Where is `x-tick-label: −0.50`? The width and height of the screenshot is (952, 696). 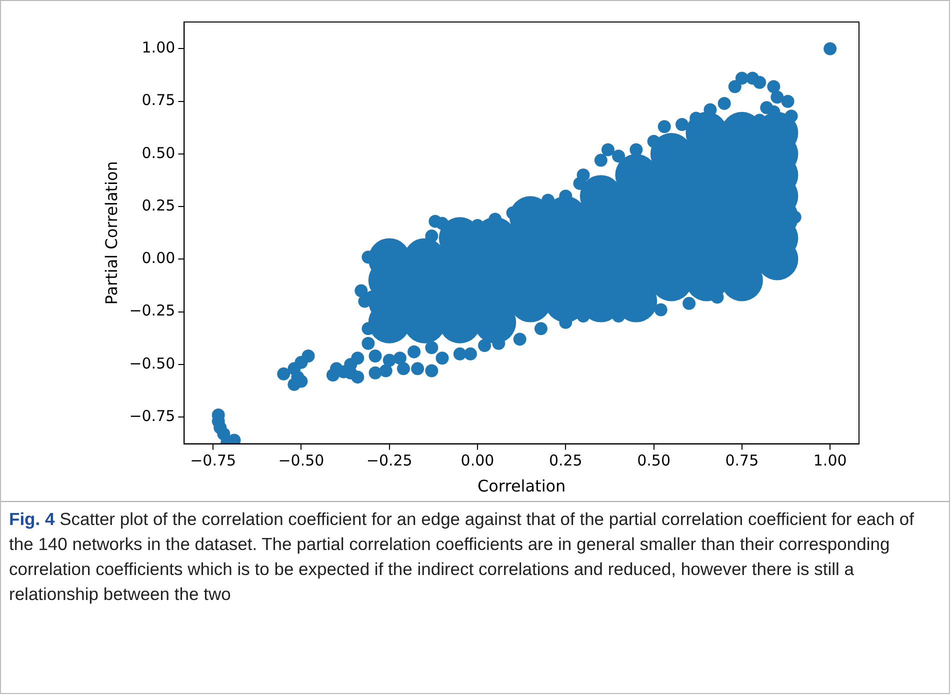 x-tick-label: −0.50 is located at coordinates (301, 461).